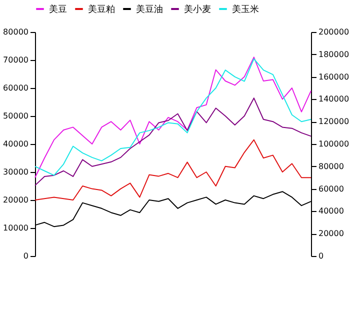 The height and width of the screenshot is (322, 351). What do you see at coordinates (15, 172) in the screenshot?
I see `y-tick-label: 30000` at bounding box center [15, 172].